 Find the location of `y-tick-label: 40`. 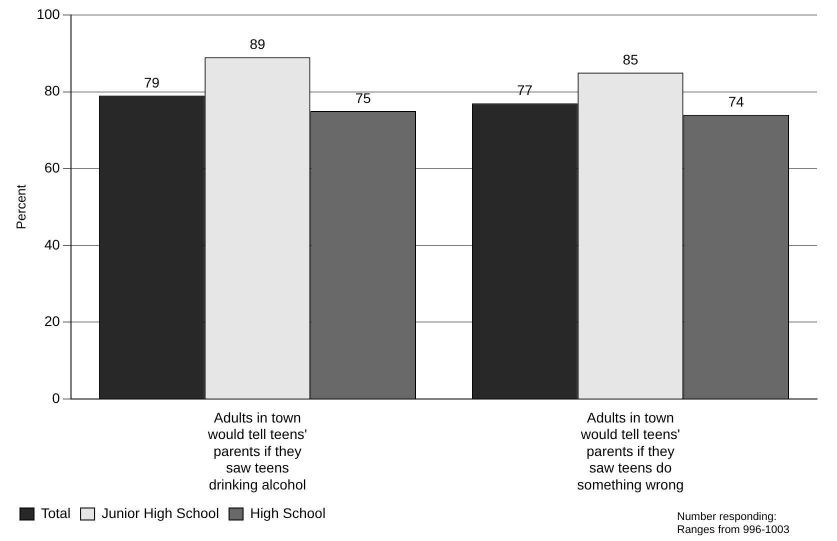

y-tick-label: 40 is located at coordinates (52, 244).